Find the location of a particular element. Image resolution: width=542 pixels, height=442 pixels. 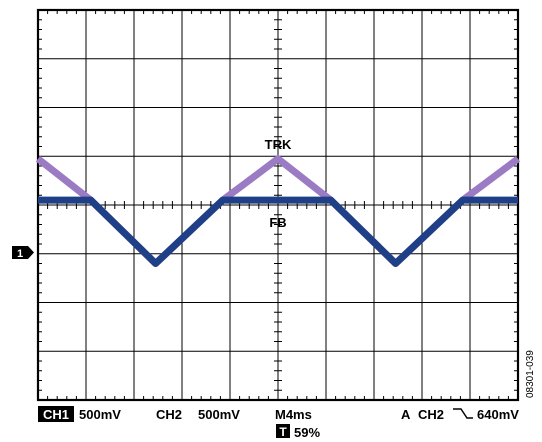

ch1-scale: 500mV is located at coordinates (100, 414).